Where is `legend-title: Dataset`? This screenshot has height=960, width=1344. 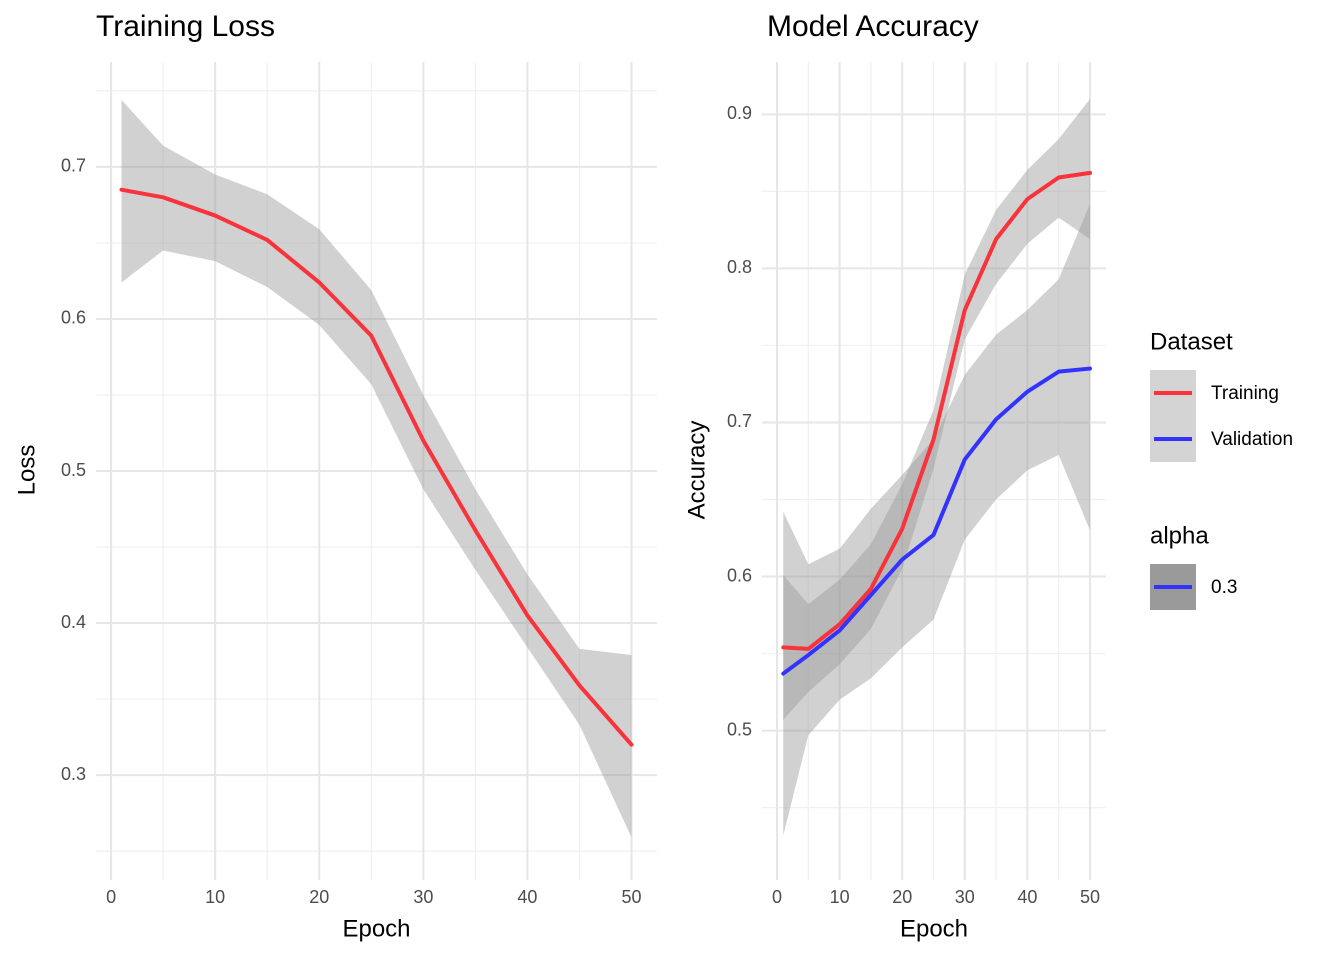
legend-title: Dataset is located at coordinates (1191, 341).